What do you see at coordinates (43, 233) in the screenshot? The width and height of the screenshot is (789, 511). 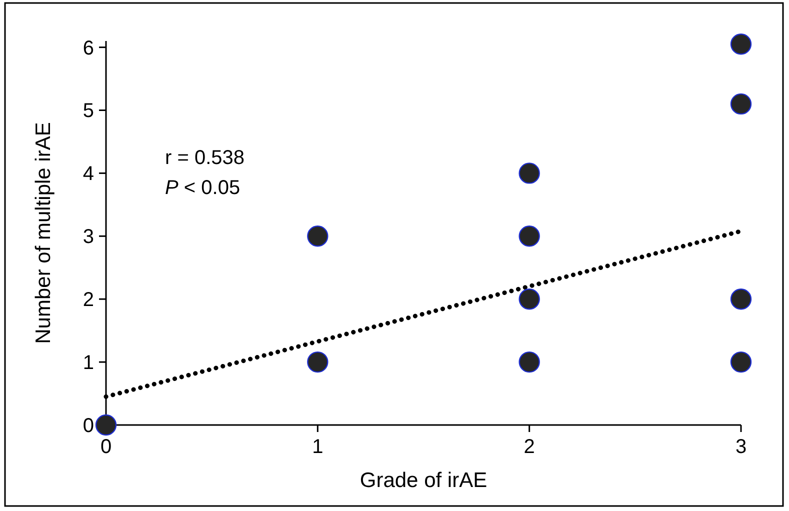 I see `y-axis-title: Number of multiple irAE` at bounding box center [43, 233].